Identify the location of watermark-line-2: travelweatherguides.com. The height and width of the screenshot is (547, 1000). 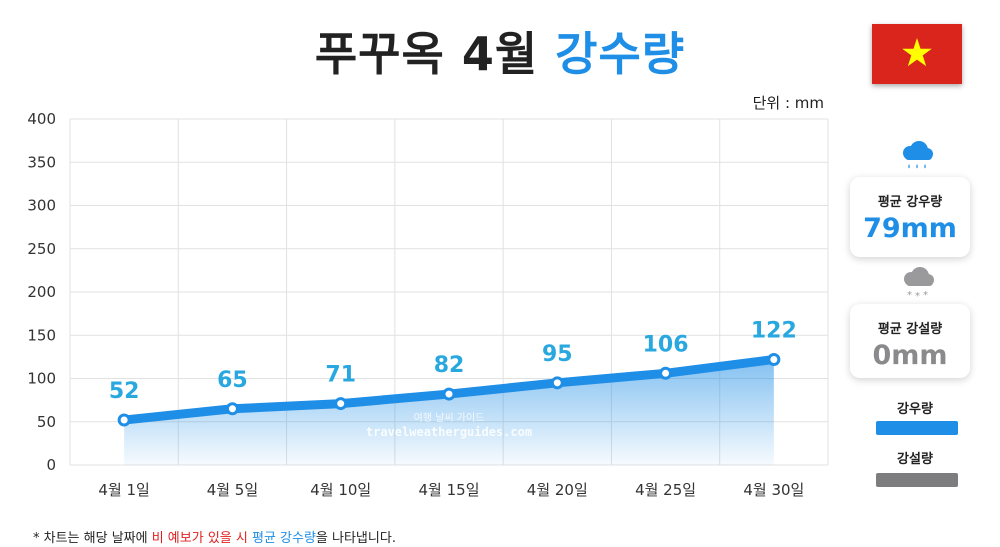
(449, 432).